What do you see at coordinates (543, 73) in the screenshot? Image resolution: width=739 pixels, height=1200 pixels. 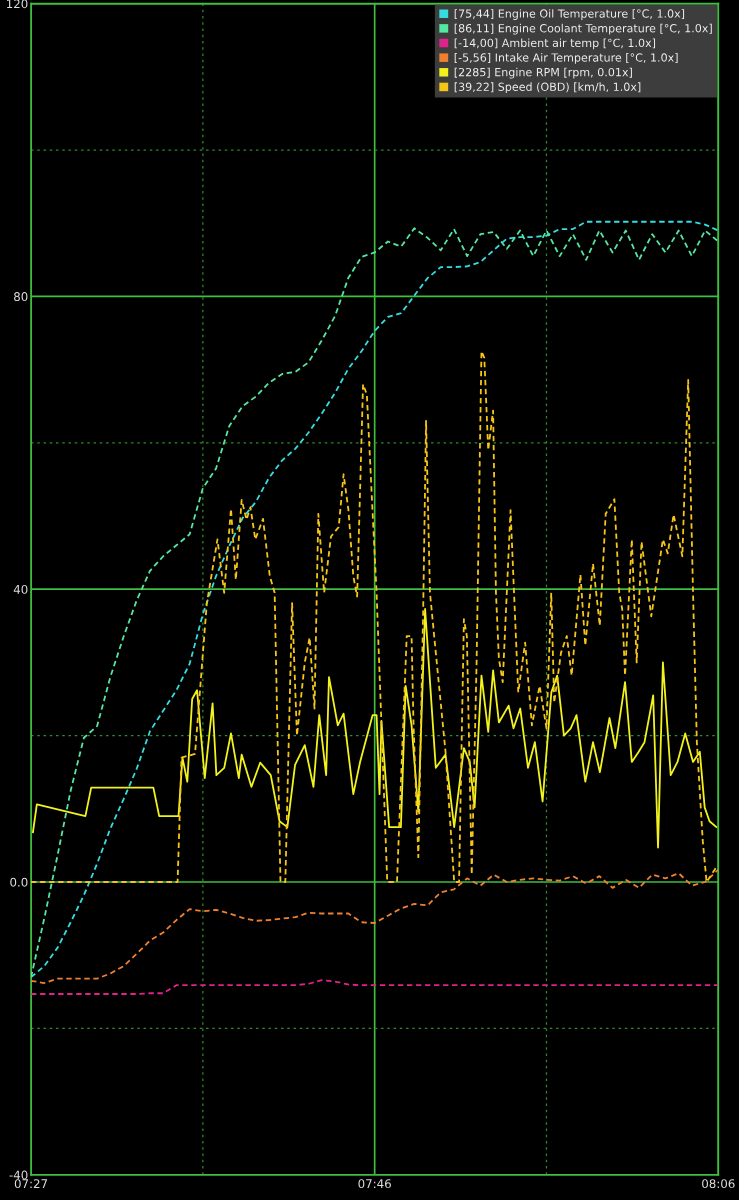 I see `legend-label: [2285] Engine RPM [rpm, 0.01x]` at bounding box center [543, 73].